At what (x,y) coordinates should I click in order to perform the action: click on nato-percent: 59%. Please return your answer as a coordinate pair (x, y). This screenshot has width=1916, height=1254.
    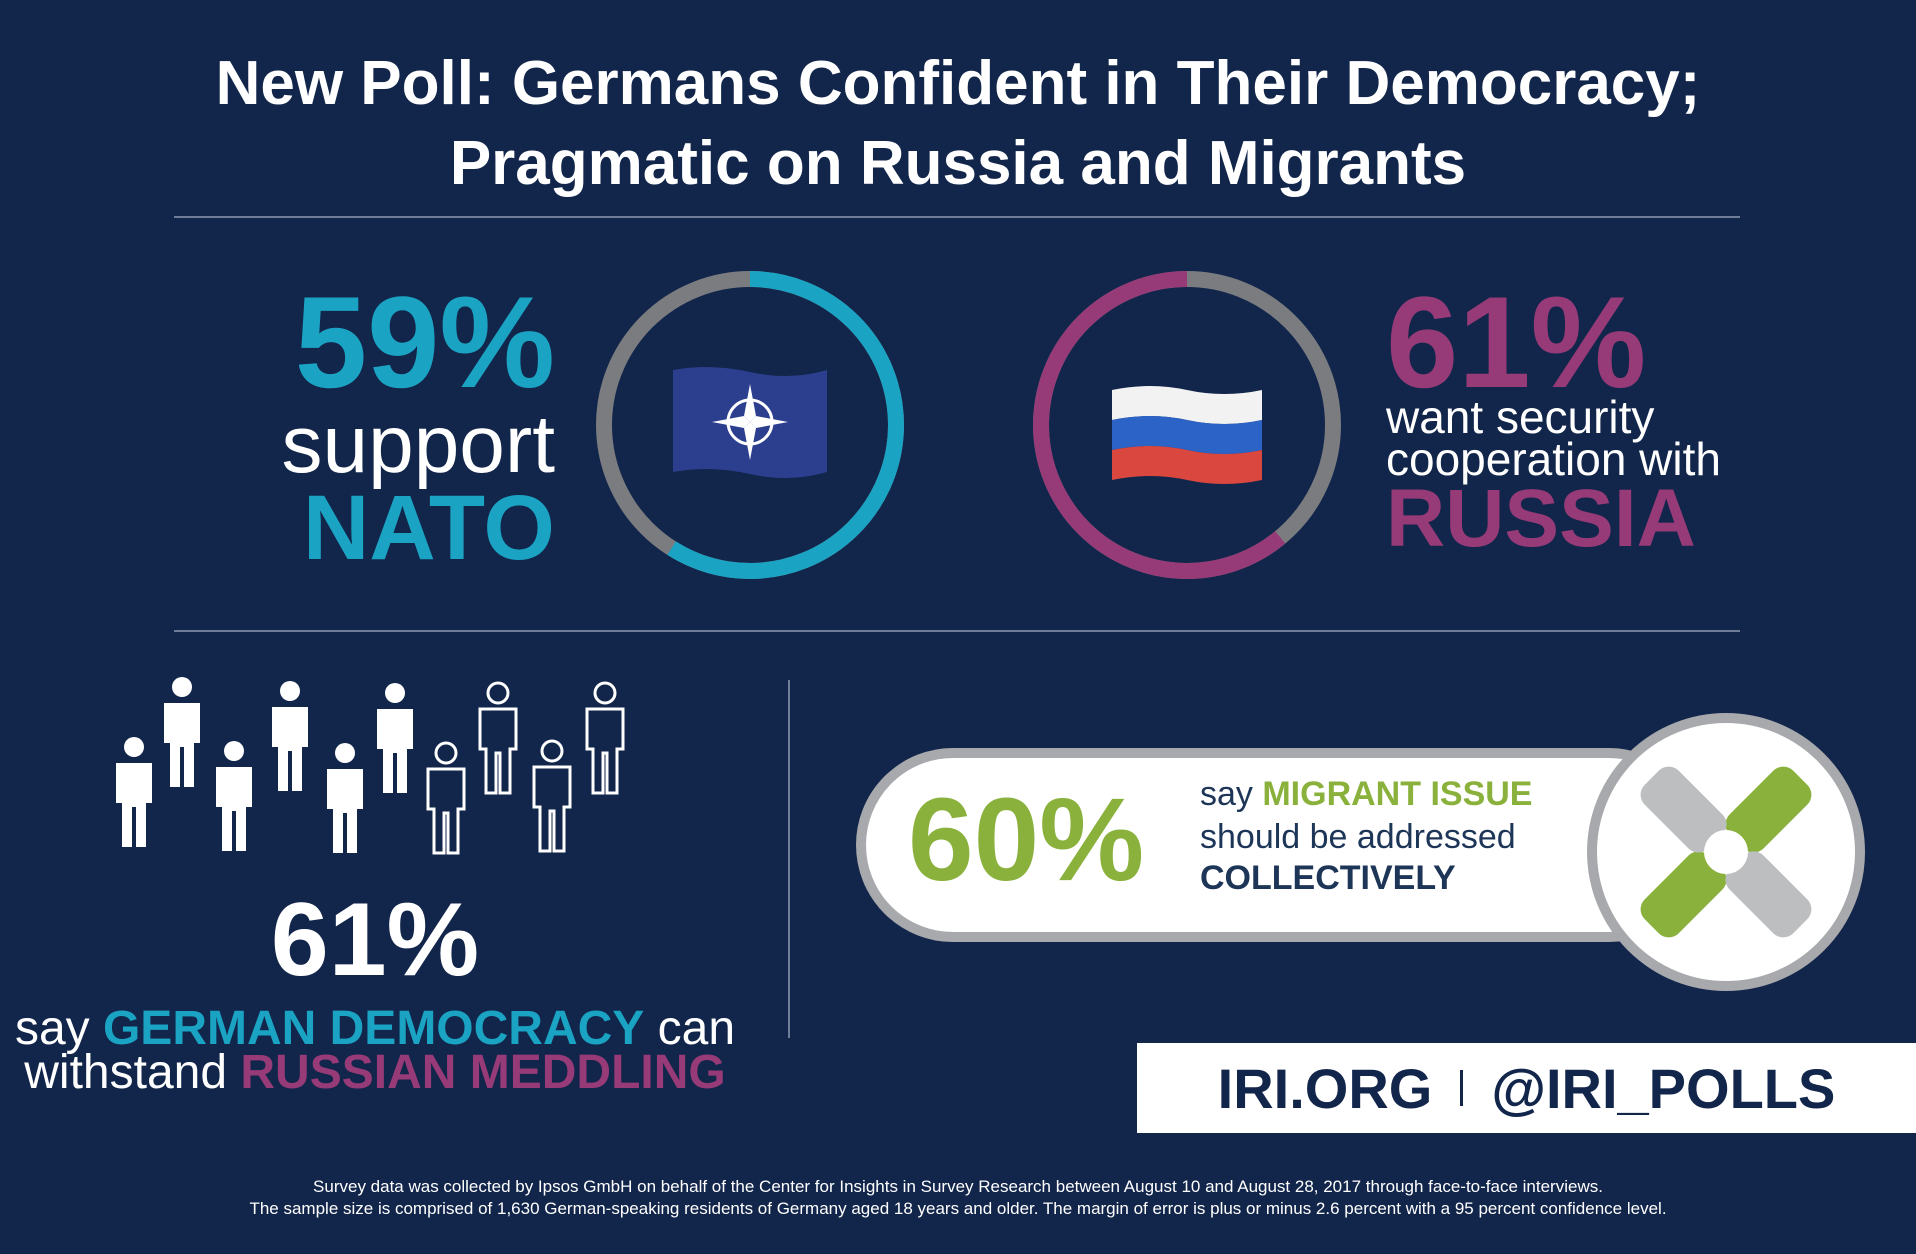
    Looking at the image, I should click on (424, 342).